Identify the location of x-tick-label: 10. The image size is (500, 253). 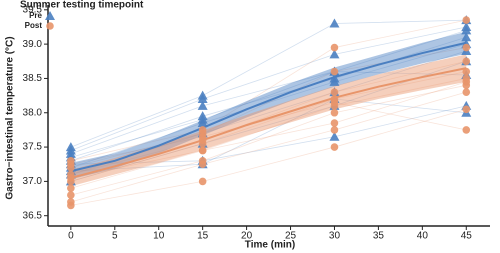
(159, 236).